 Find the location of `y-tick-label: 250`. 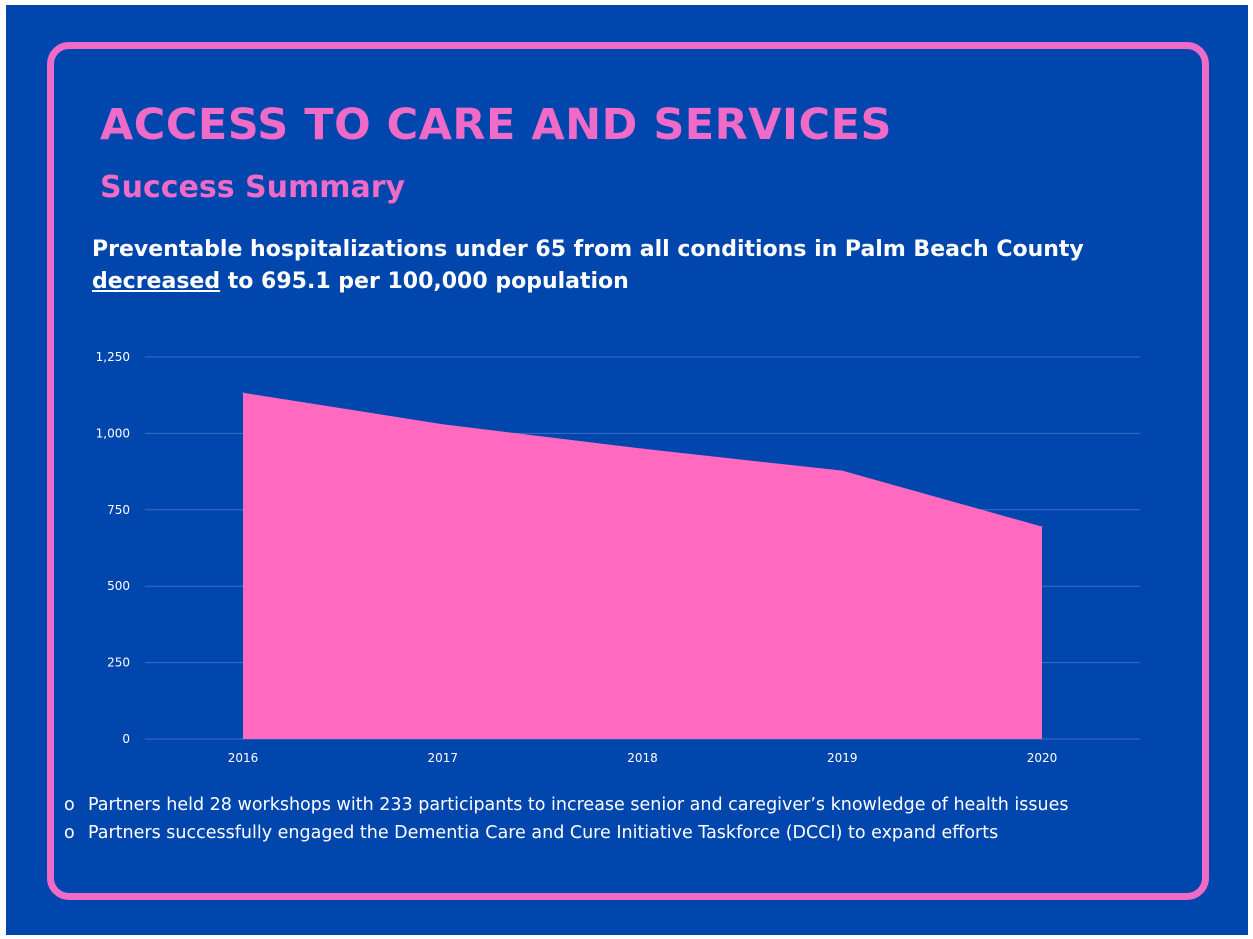

y-tick-label: 250 is located at coordinates (118, 663).